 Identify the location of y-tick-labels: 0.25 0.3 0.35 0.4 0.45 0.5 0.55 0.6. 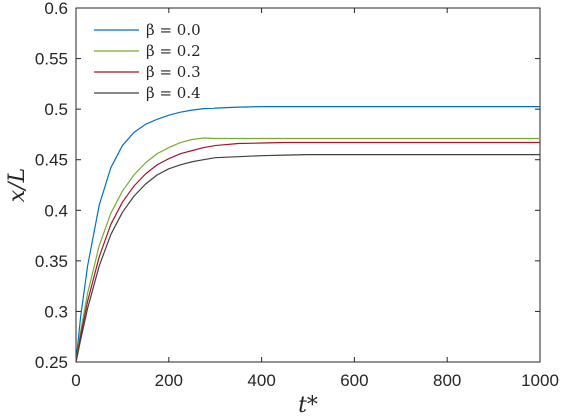
(51, 186).